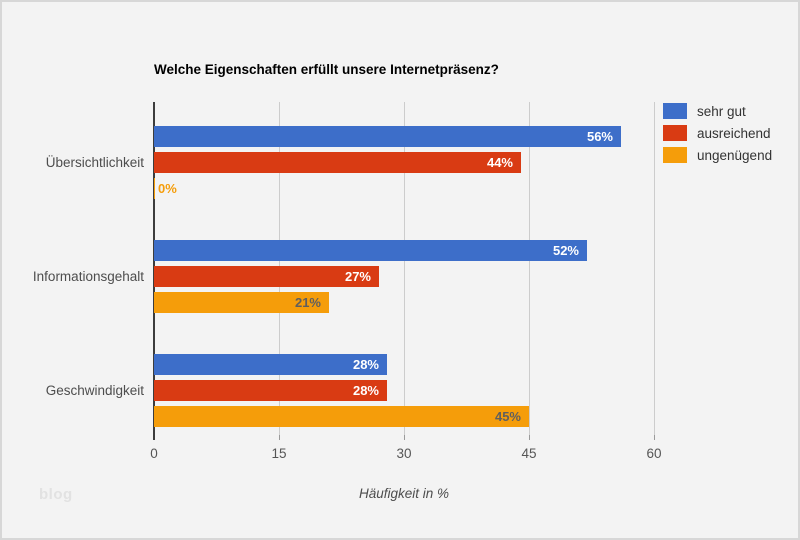  What do you see at coordinates (167, 188) in the screenshot?
I see `bar-value-label: 0%` at bounding box center [167, 188].